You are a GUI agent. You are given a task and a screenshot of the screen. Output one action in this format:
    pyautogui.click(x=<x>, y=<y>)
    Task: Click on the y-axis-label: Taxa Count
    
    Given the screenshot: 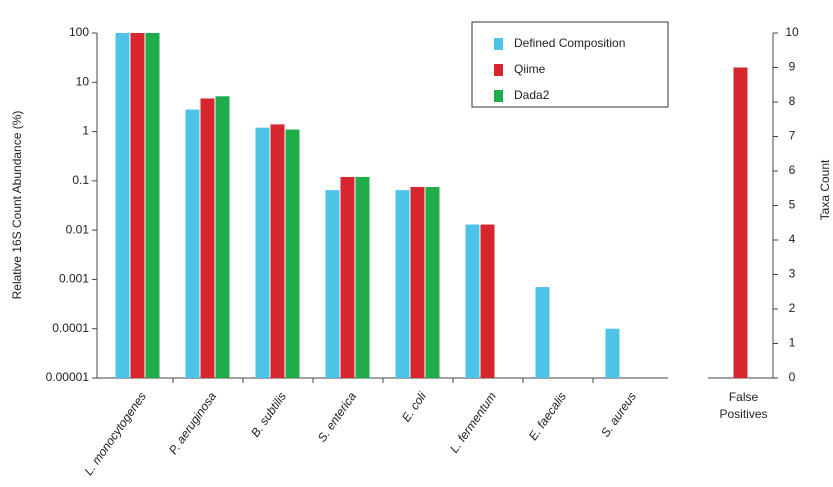 What is the action you would take?
    pyautogui.click(x=825, y=189)
    